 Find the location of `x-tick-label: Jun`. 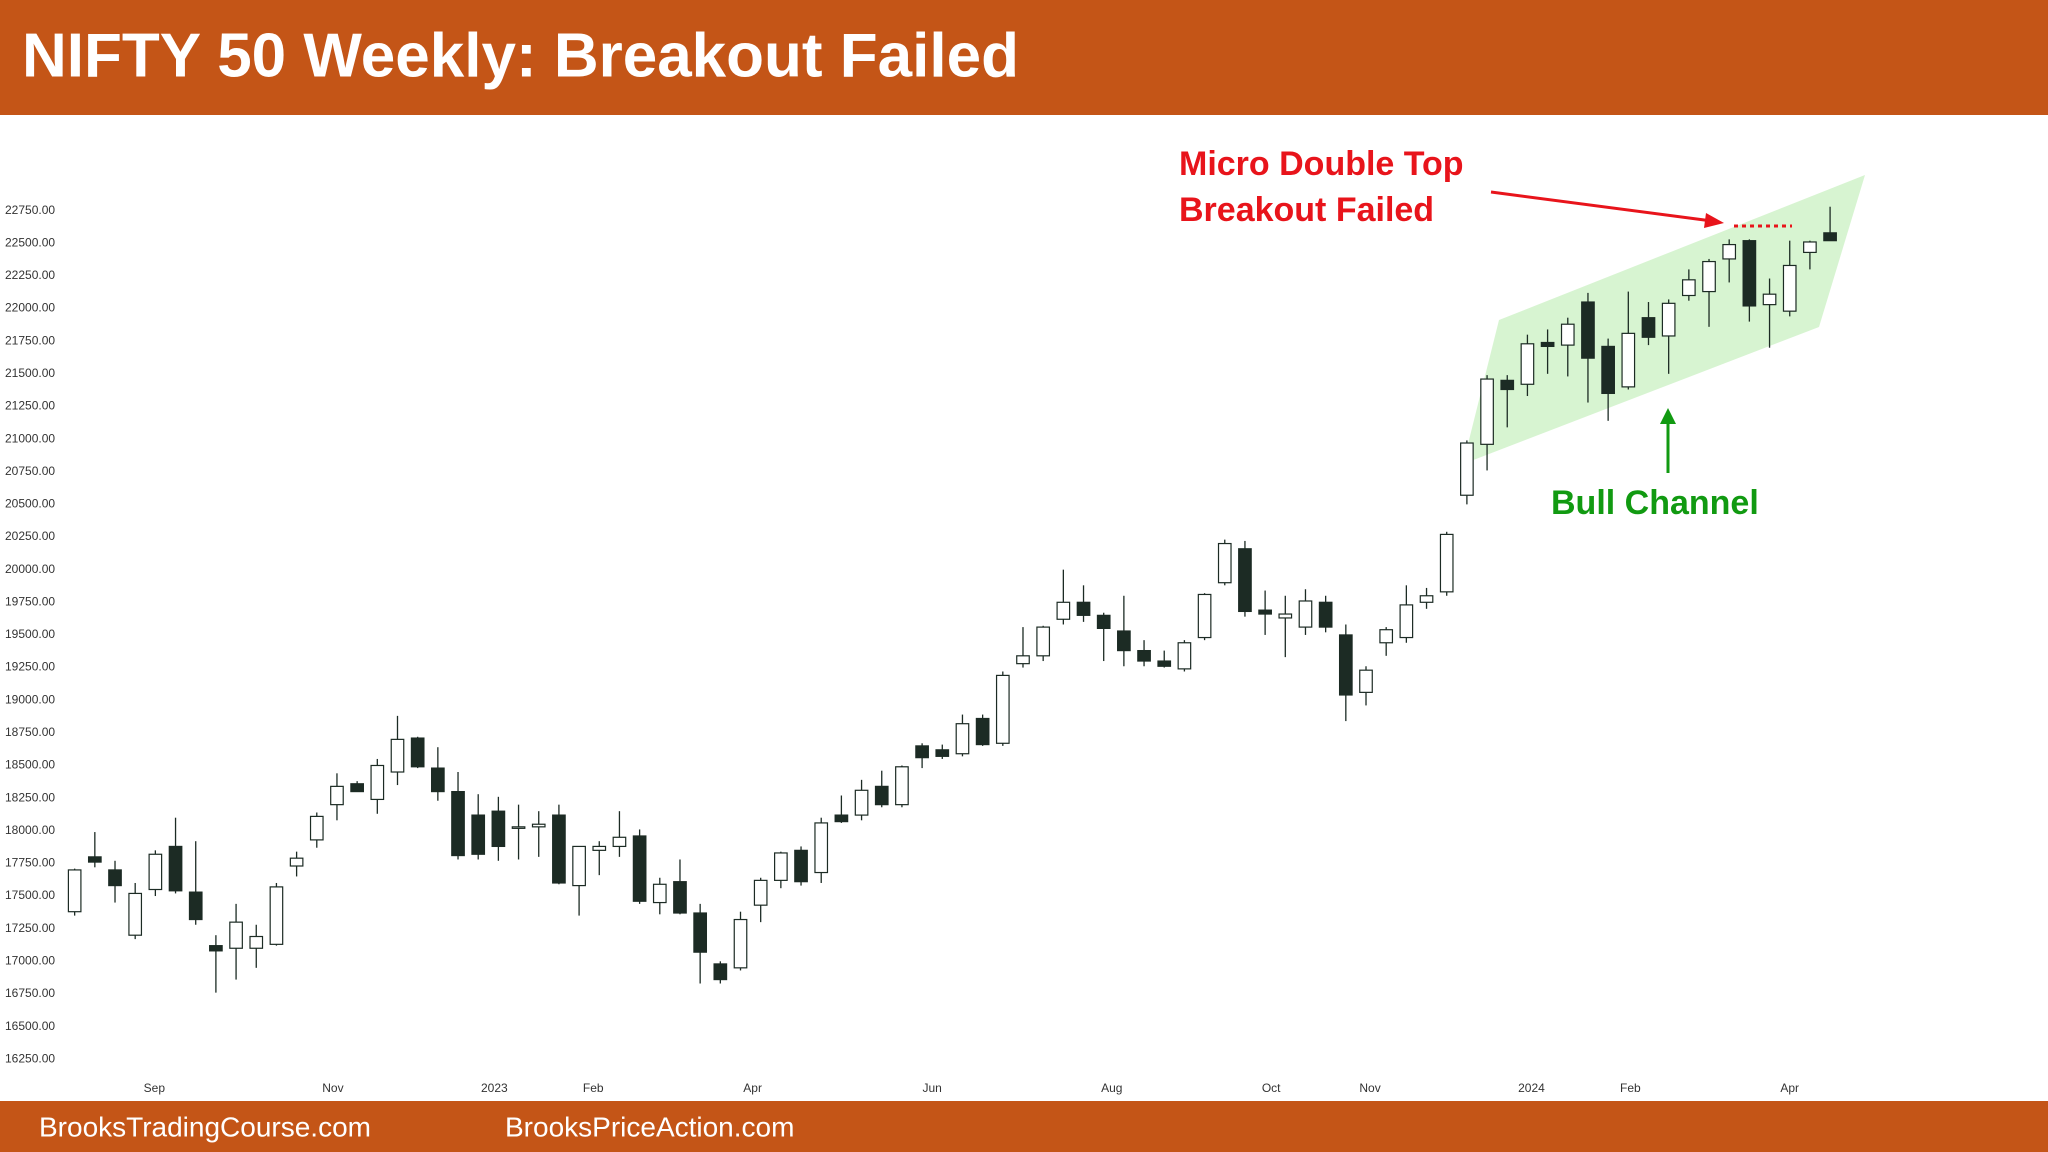

x-tick-label: Jun is located at coordinates (932, 1088).